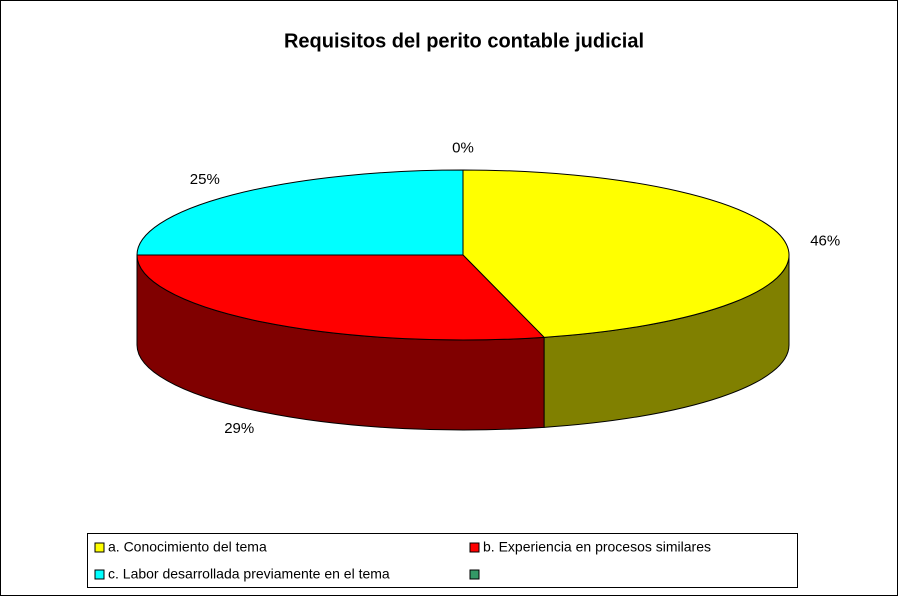 This screenshot has width=906, height=602. I want to click on data-label: 29%, so click(239, 428).